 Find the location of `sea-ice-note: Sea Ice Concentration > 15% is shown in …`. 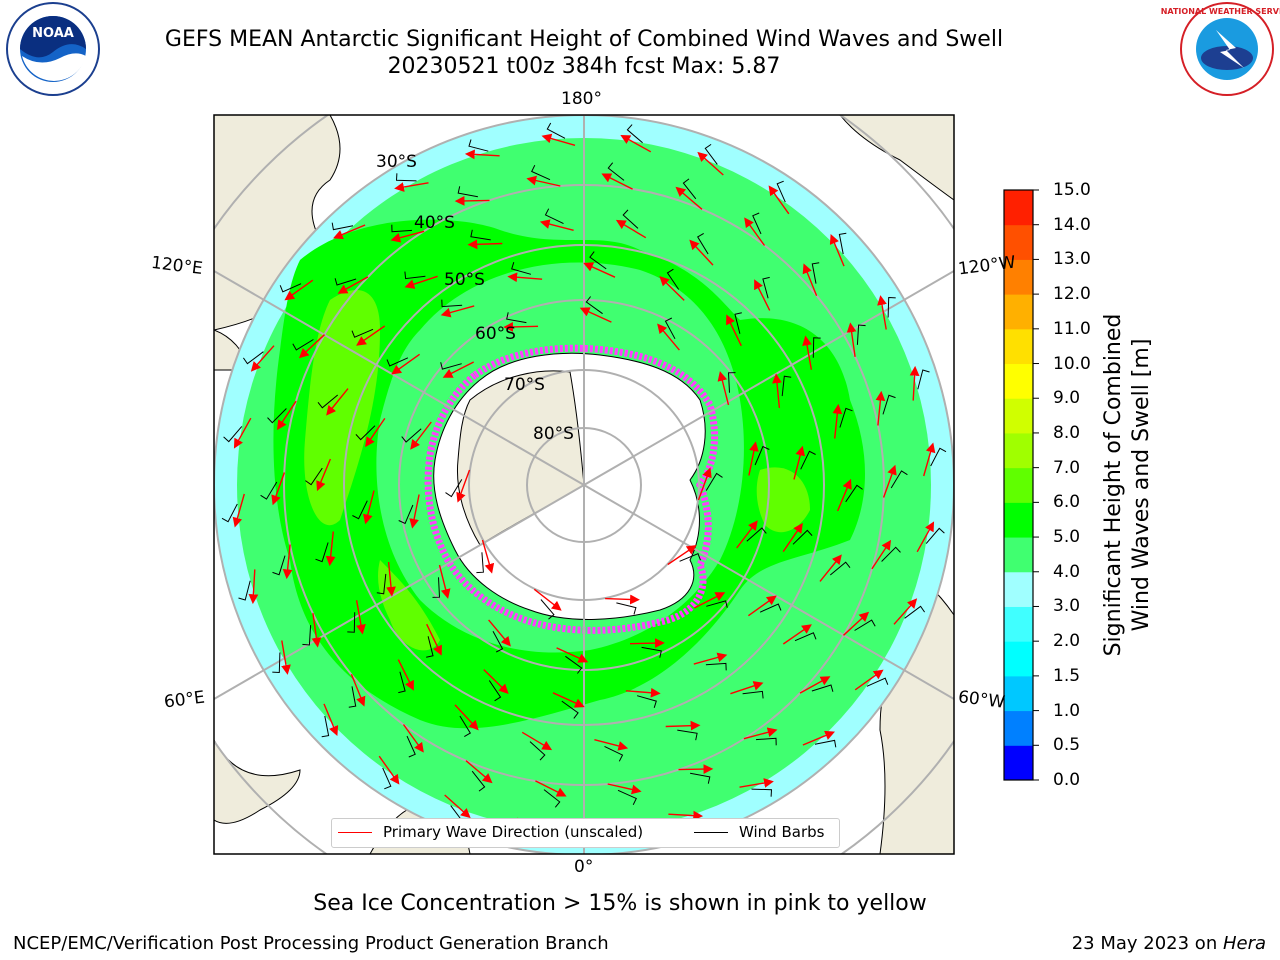

sea-ice-note: Sea Ice Concentration > 15% is shown in … is located at coordinates (620, 903).